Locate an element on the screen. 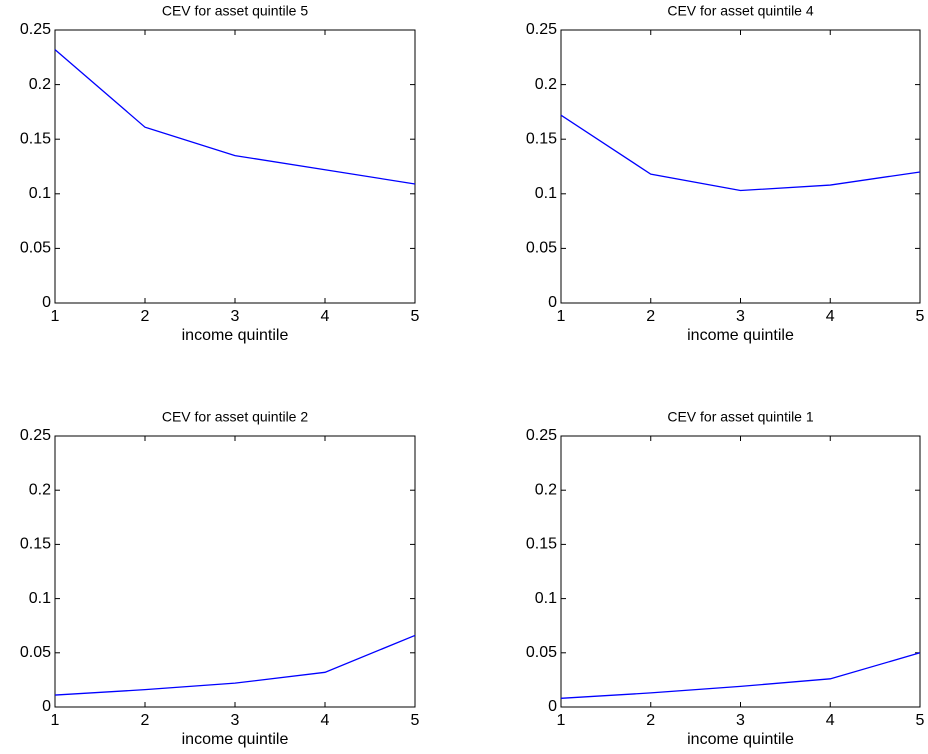 The image size is (928, 754). chart-title: CEV for asset quintile 2 is located at coordinates (235, 417).